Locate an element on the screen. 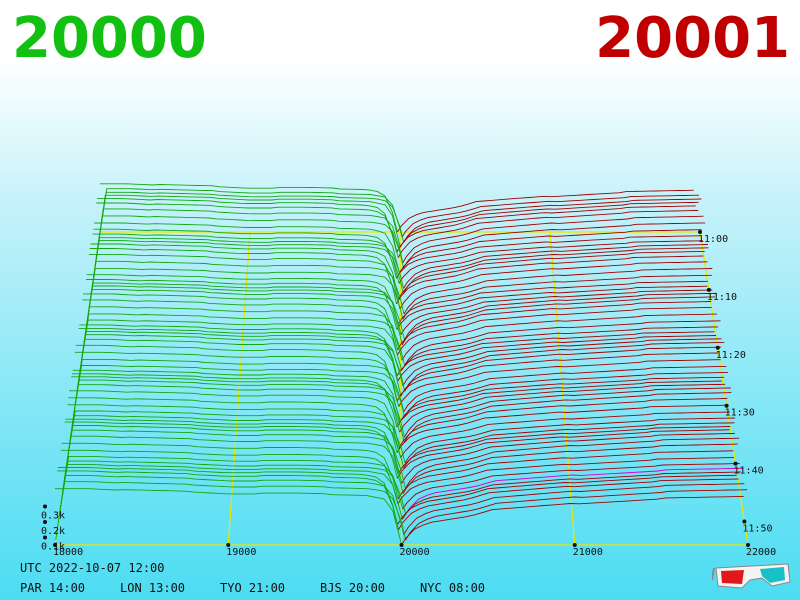  ask-price: 20001 is located at coordinates (692, 38).